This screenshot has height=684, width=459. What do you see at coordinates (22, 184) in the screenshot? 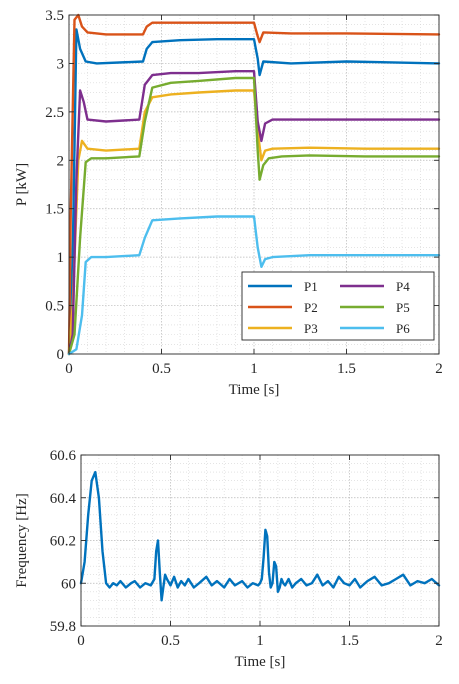
I see `y-axis-label: P [kW]` at bounding box center [22, 184].